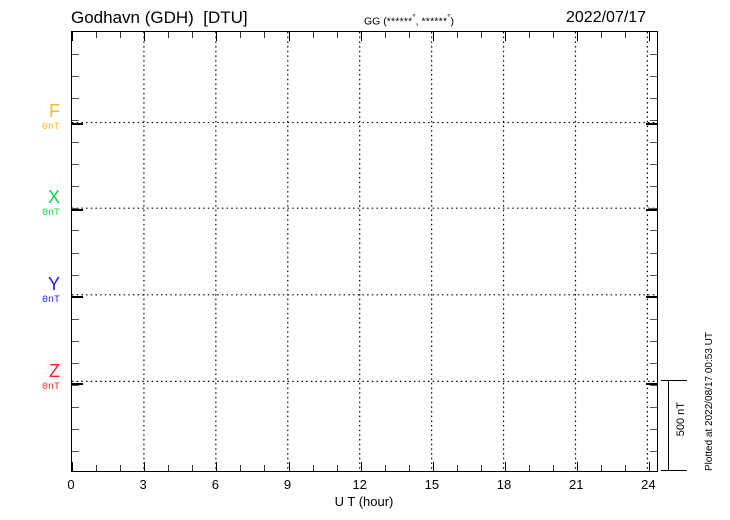 Image resolution: width=730 pixels, height=520 pixels. What do you see at coordinates (668, 425) in the screenshot?
I see `scale-bar-stem` at bounding box center [668, 425].